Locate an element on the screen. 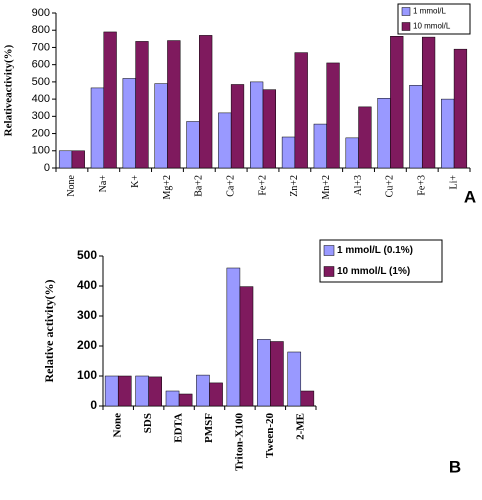  x-tick-label: Na+ is located at coordinates (103, 184).